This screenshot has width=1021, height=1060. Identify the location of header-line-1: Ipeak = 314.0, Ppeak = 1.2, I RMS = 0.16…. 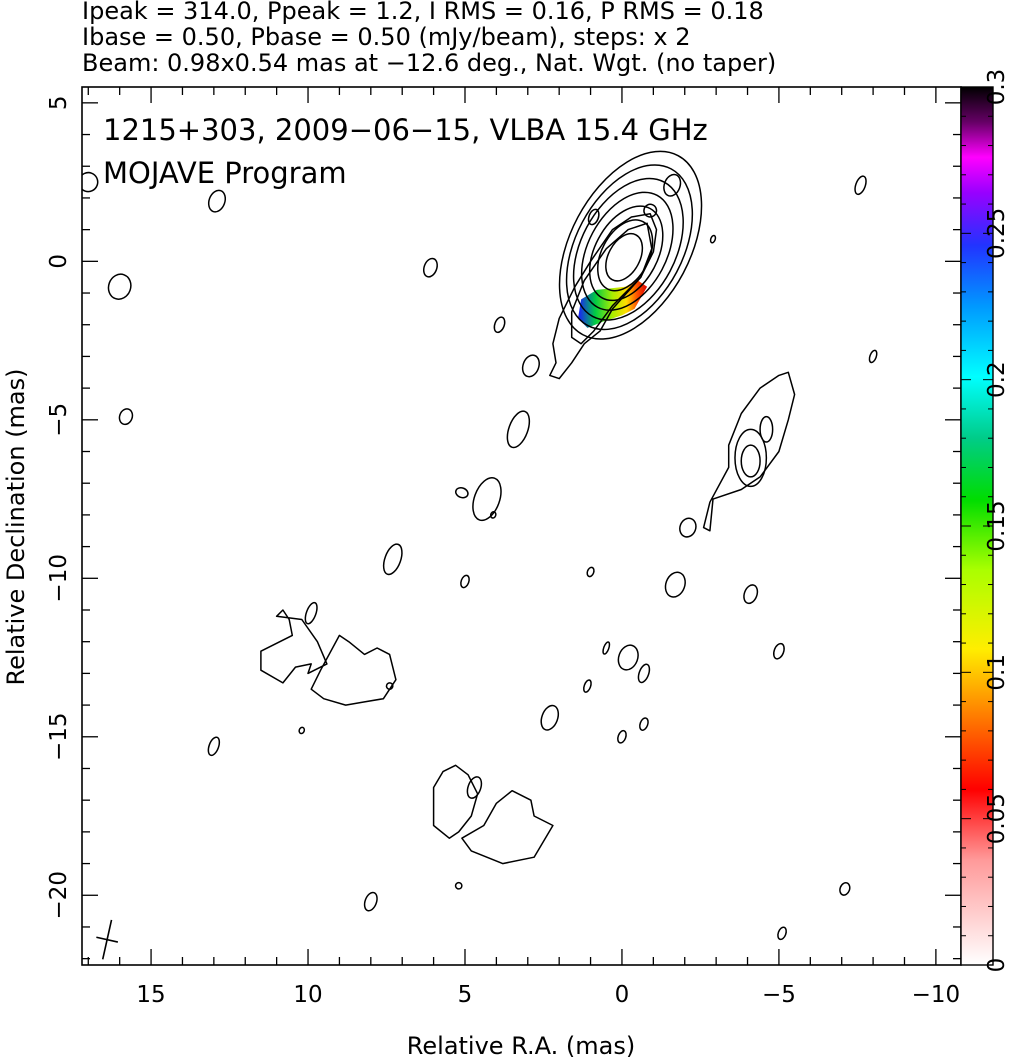
(423, 12).